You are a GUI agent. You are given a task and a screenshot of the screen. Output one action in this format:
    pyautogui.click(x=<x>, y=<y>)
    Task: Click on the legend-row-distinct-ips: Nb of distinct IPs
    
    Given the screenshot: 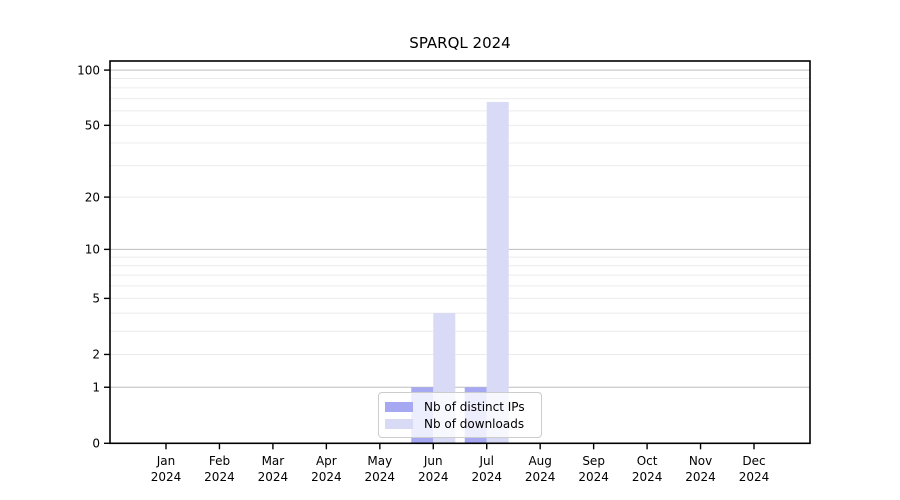 What is the action you would take?
    pyautogui.click(x=459, y=406)
    